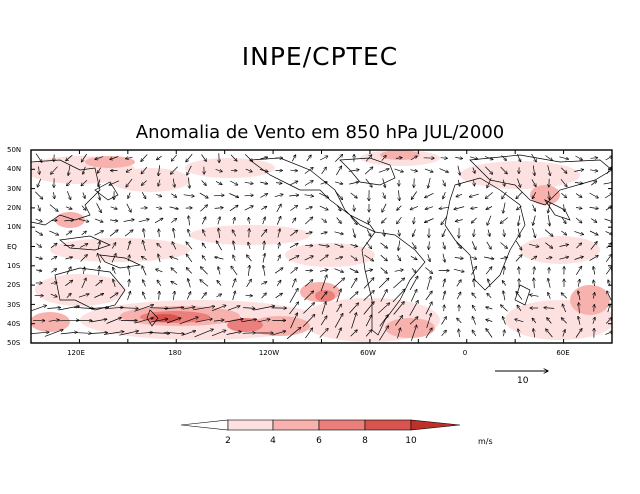  Describe the element at coordinates (368, 353) in the screenshot. I see `lon-label-60w: 60W` at that location.